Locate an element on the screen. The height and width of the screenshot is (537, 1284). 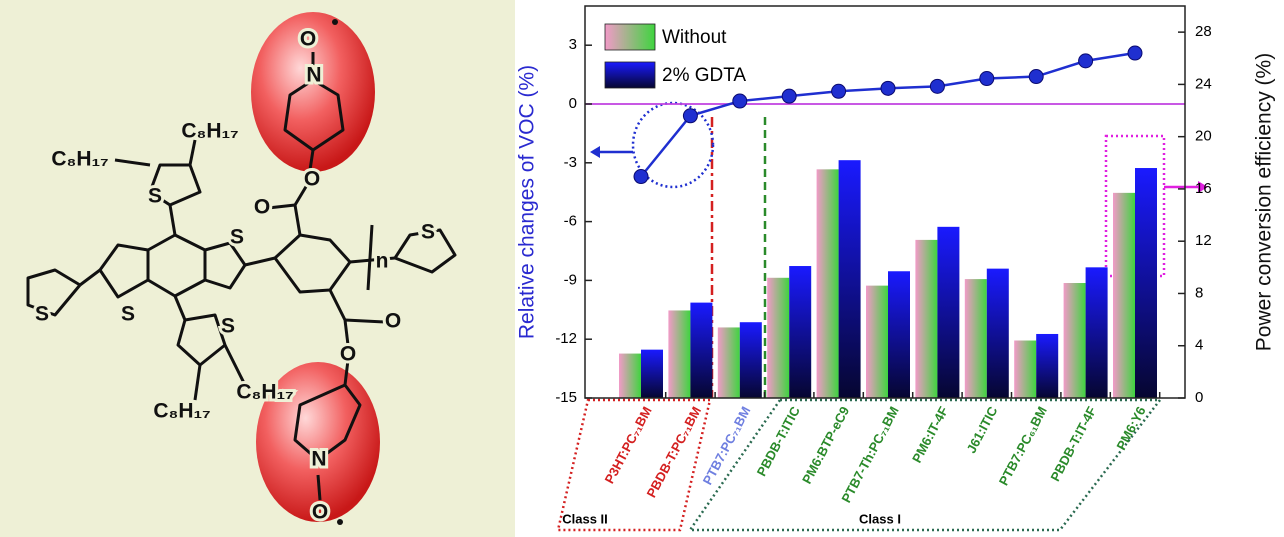
y-axis-label: Relative changes of VOC (%) is located at coordinates (527, 202).